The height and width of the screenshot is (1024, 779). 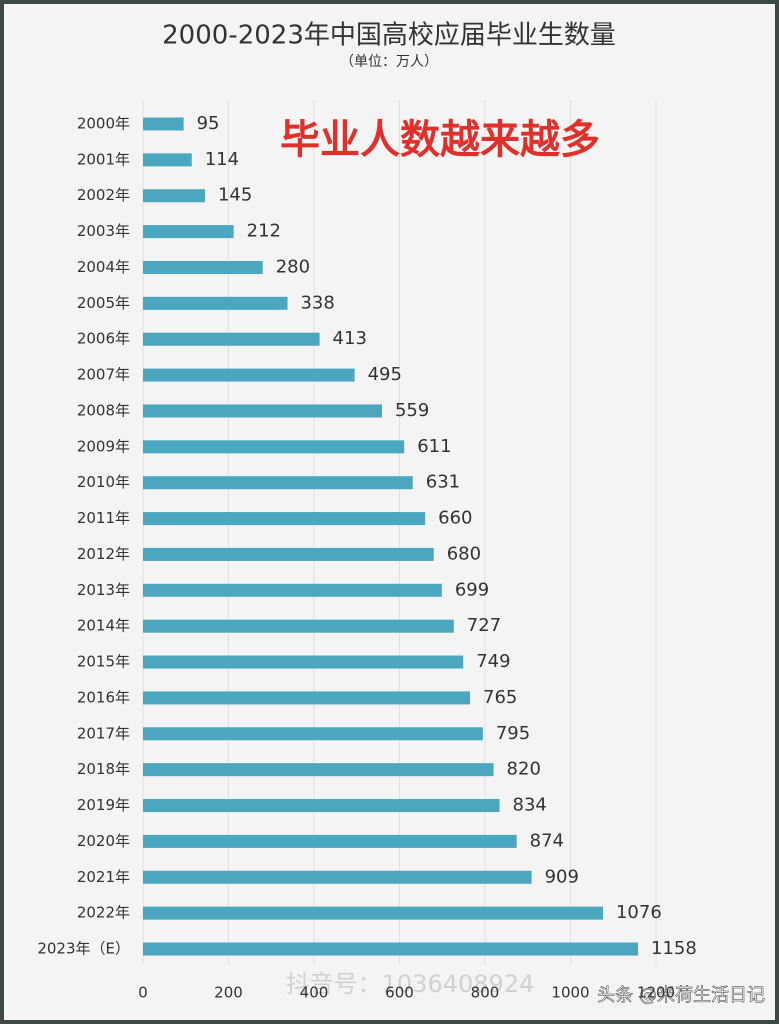 What do you see at coordinates (103, 303) in the screenshot?
I see `y-tick-label: 2005年` at bounding box center [103, 303].